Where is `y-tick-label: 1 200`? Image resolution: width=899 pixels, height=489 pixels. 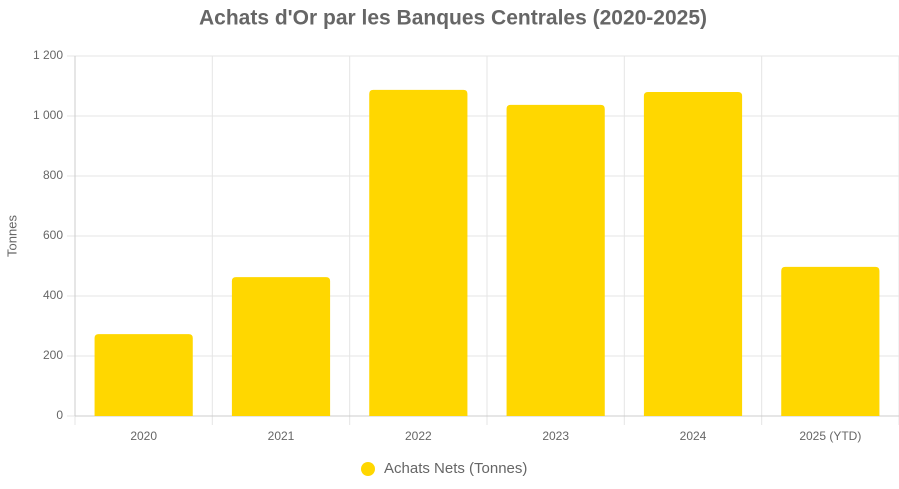 y-tick-label: 1 200 is located at coordinates (48, 55).